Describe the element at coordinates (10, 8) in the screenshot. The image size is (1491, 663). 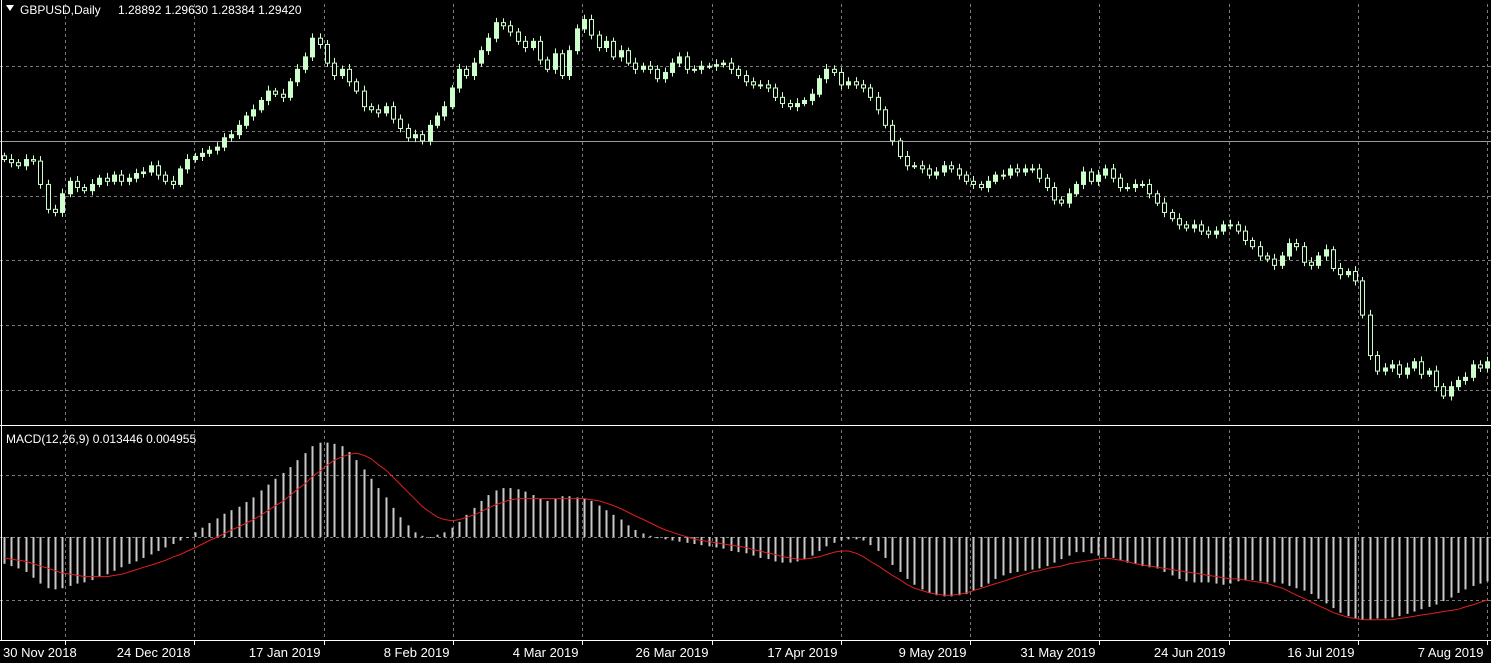
I see `dropdown-triangle-icon` at that location.